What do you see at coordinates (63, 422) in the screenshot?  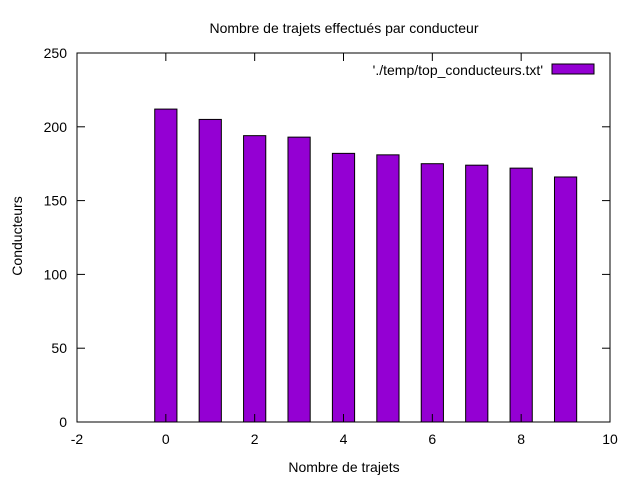 I see `y-tick-label: 0` at bounding box center [63, 422].